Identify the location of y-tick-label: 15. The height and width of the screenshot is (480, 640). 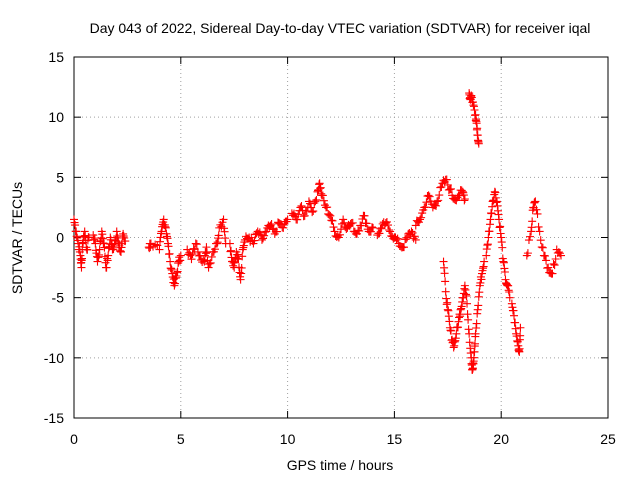
(56, 57).